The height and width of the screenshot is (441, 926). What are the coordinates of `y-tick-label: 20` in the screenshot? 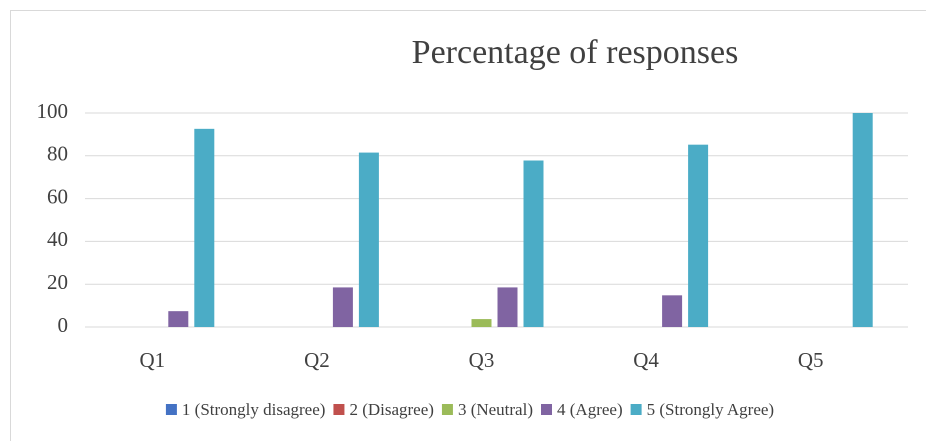 It's located at (57, 282).